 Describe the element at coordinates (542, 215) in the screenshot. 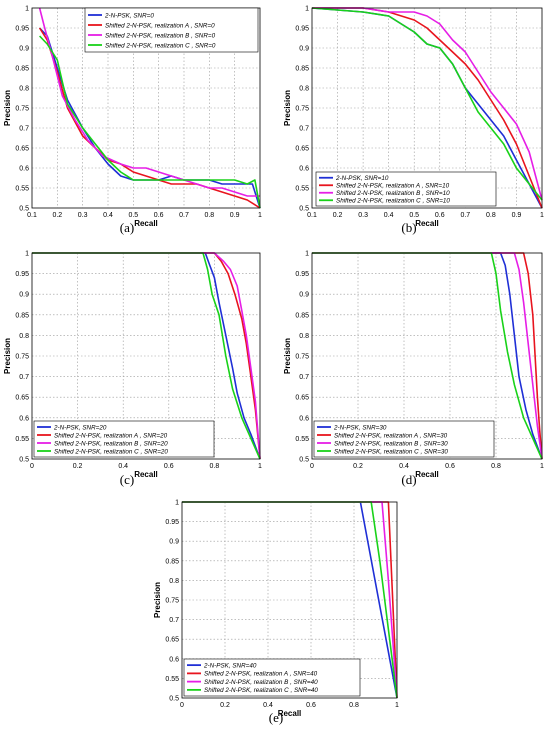

I see `x-tick-label: 1` at that location.